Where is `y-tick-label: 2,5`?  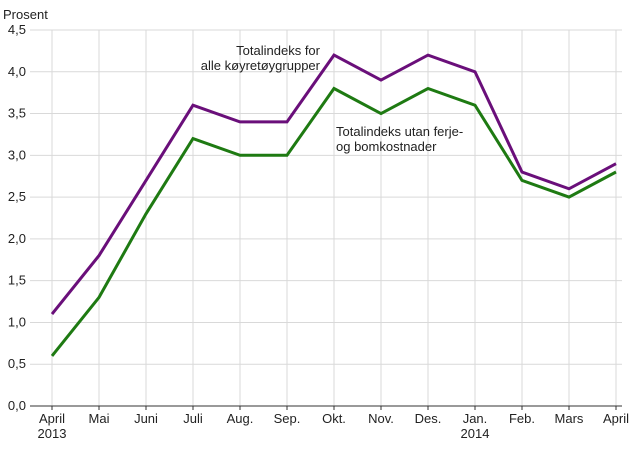 y-tick-label: 2,5 is located at coordinates (17, 196).